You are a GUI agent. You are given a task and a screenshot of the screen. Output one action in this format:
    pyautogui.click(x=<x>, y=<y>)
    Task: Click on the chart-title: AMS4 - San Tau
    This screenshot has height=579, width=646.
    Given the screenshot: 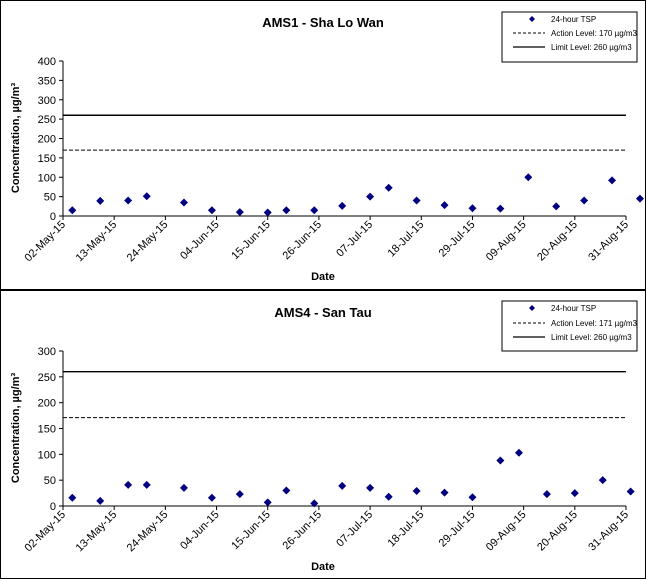 What is the action you would take?
    pyautogui.click(x=322, y=312)
    